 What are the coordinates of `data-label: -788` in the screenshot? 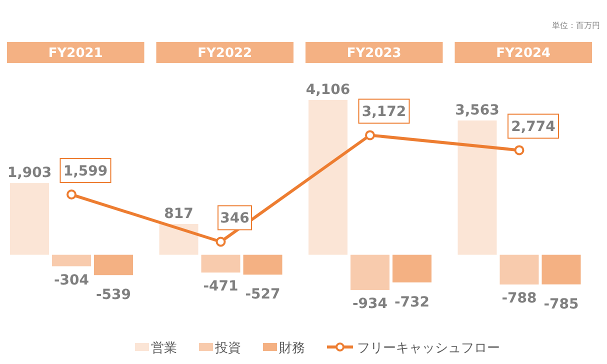 It's located at (519, 298).